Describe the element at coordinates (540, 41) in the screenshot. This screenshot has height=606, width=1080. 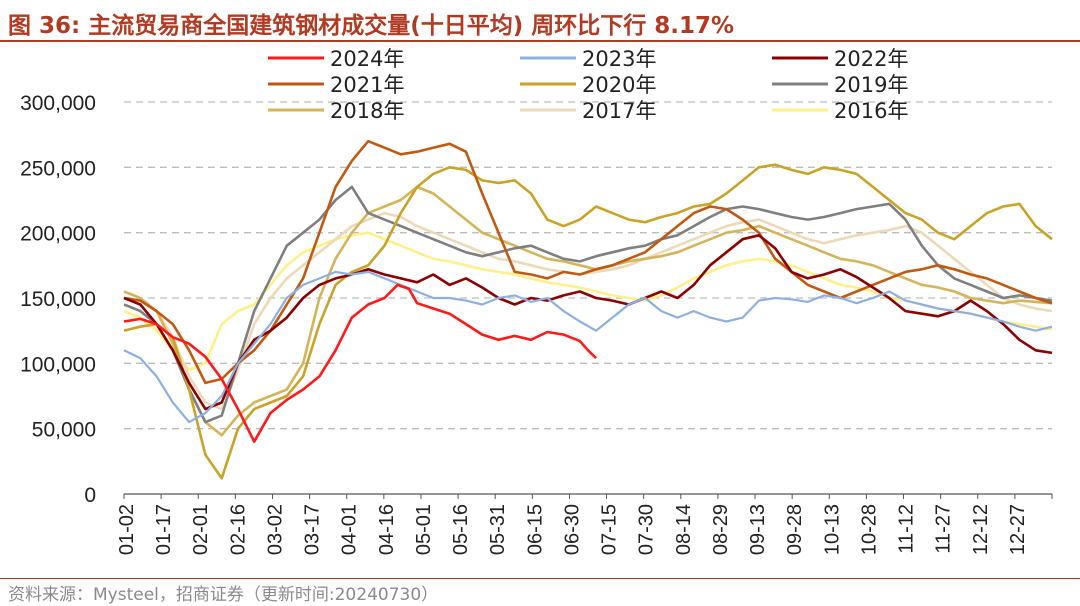
I see `title-rule` at that location.